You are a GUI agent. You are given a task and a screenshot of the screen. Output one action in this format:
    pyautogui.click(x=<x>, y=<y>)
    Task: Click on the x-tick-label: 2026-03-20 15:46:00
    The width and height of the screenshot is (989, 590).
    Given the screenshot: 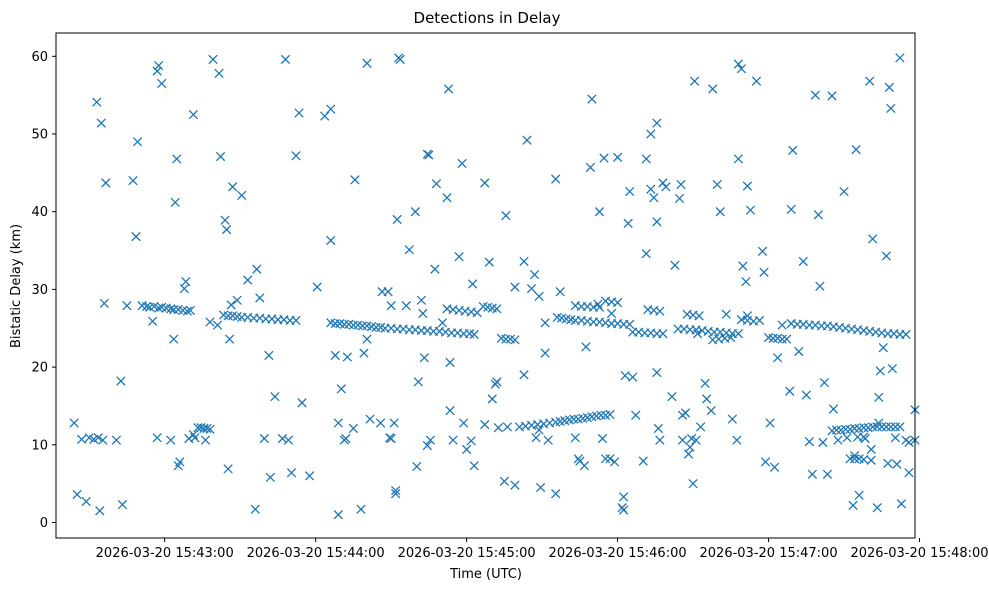 What is the action you would take?
    pyautogui.click(x=618, y=553)
    